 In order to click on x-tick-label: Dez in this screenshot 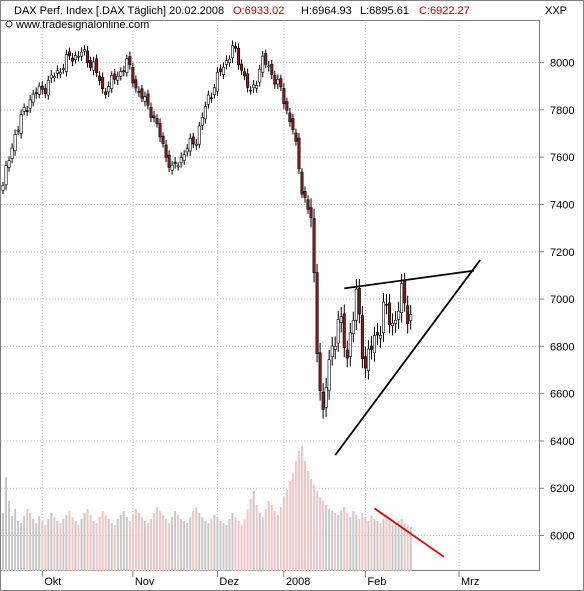, I will do `click(229, 582)`.